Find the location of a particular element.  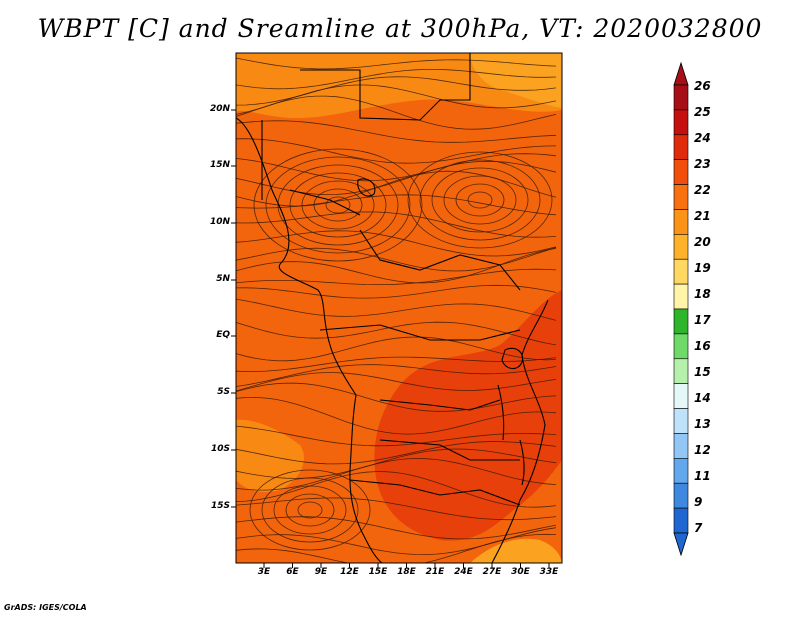

border-southern is located at coordinates (435, 492).